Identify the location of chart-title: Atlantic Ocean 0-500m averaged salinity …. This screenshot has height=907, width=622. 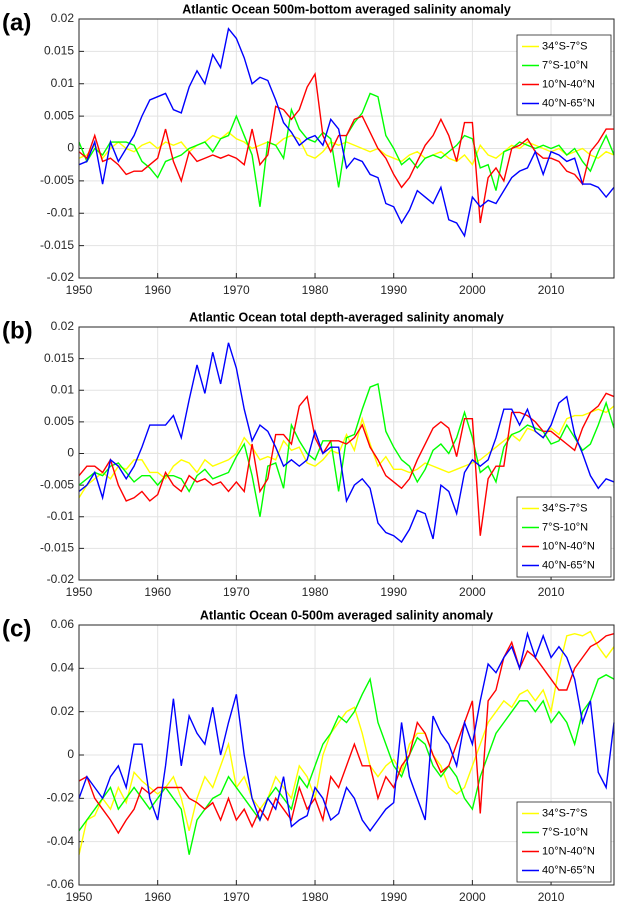
(346, 615).